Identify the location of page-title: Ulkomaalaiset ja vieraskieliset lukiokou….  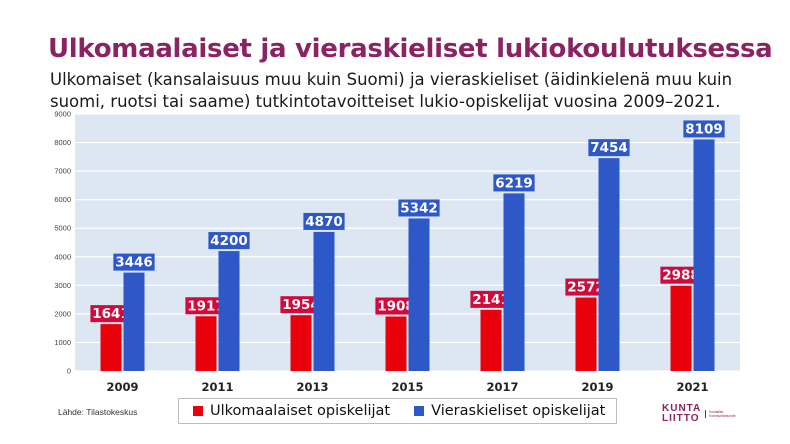
(410, 49).